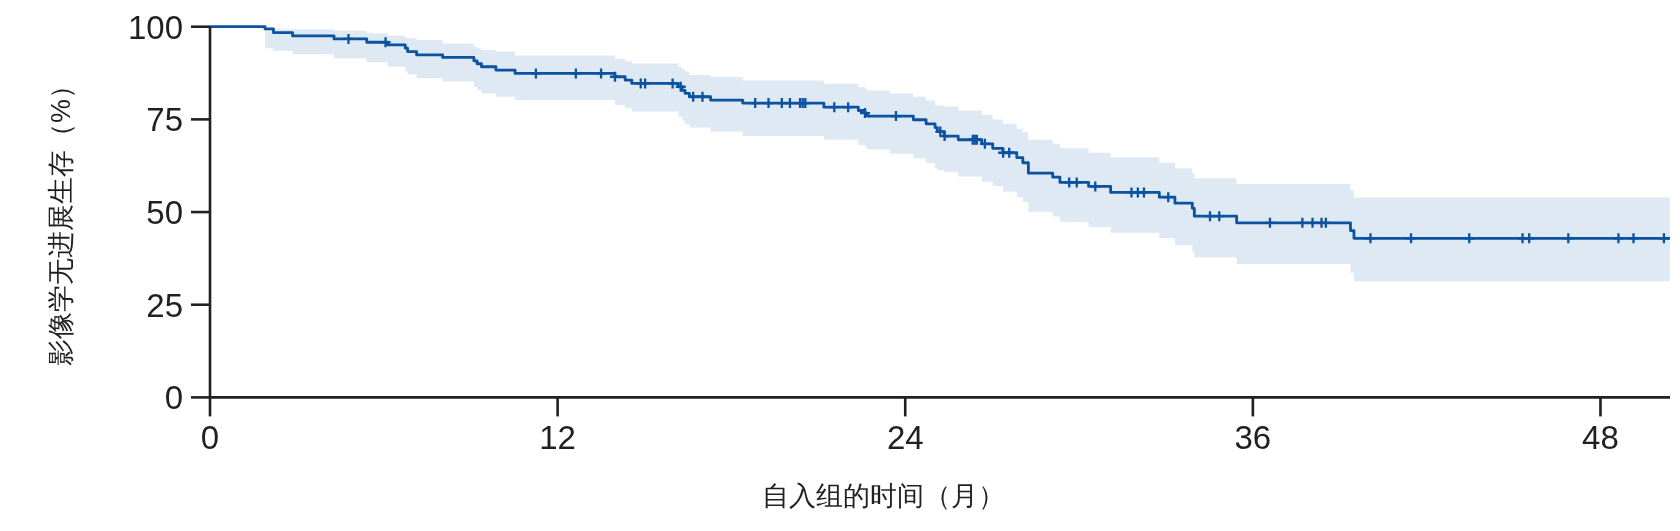 The width and height of the screenshot is (1680, 531). I want to click on x-tick-label: 24, so click(905, 438).